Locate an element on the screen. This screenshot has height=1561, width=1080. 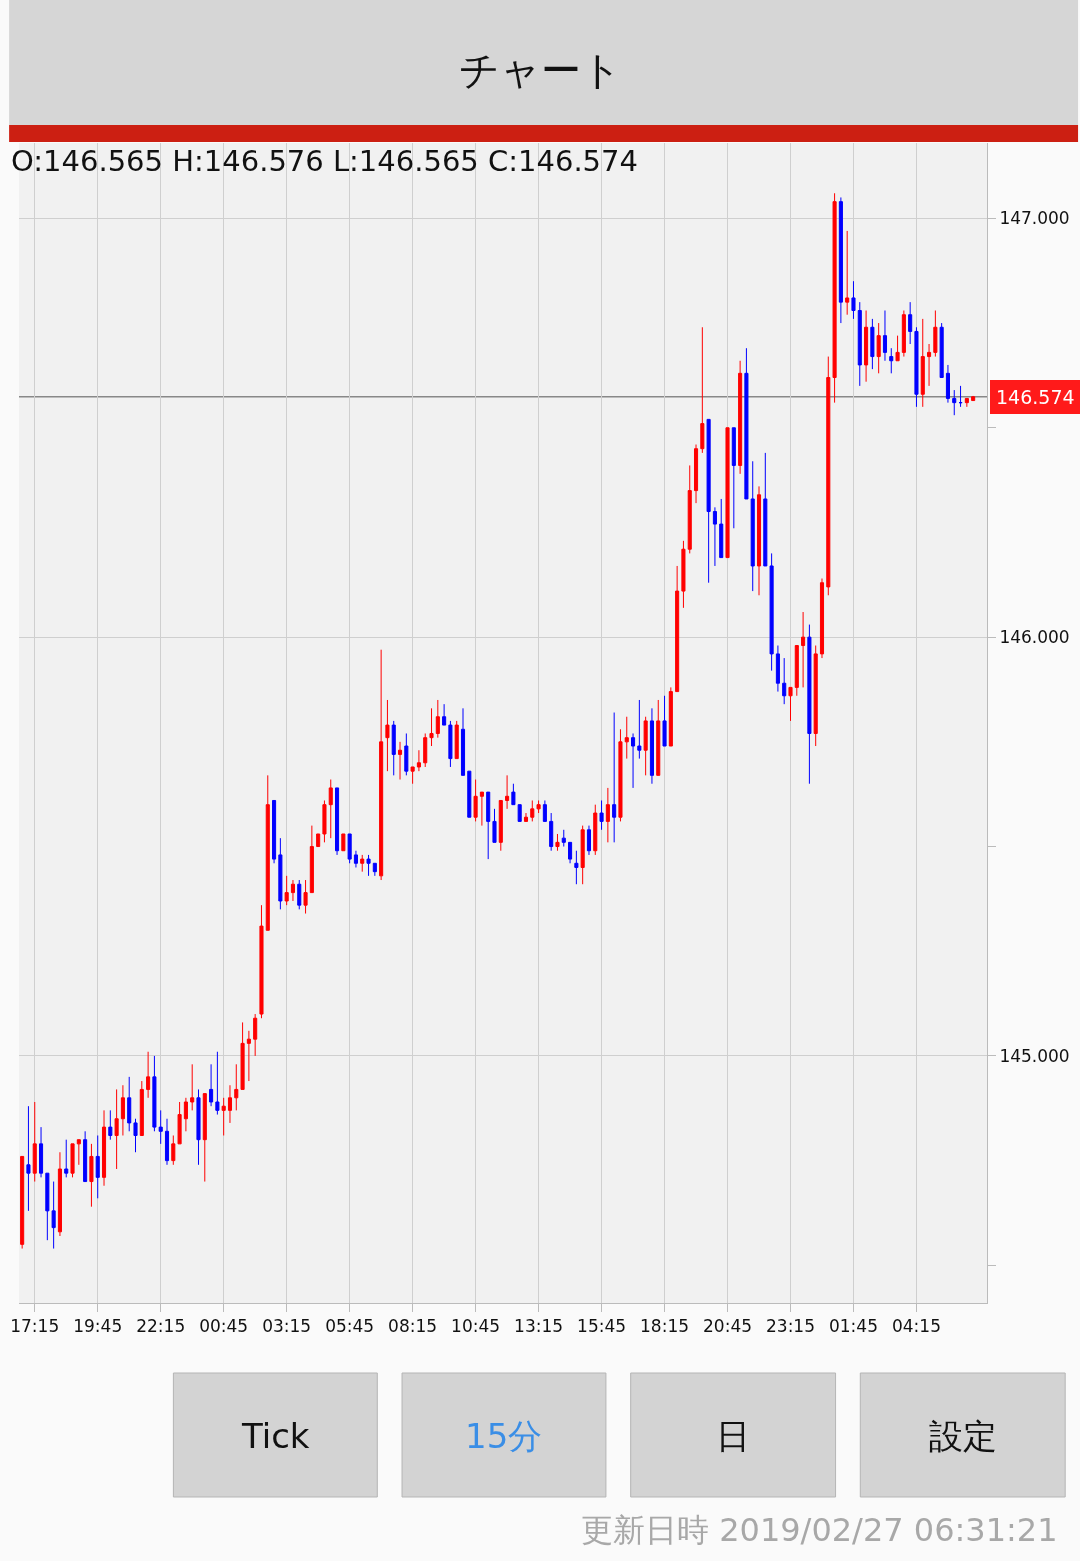
x-tick-label: 19:45 is located at coordinates (98, 1326).